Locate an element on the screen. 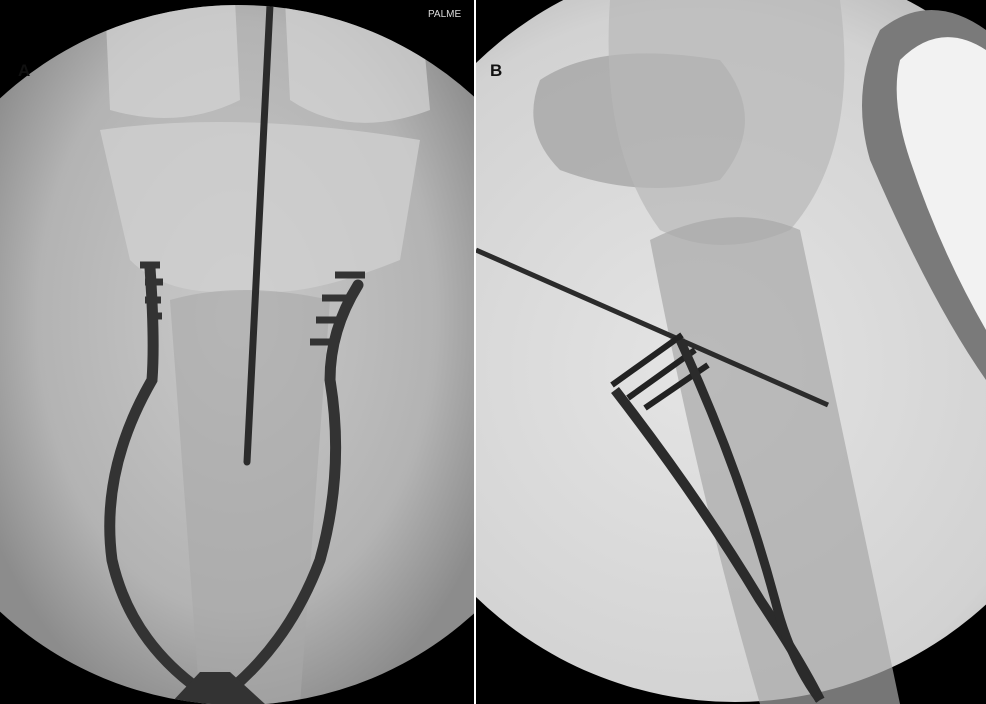 This screenshot has width=986, height=704. plate-left-teeth is located at coordinates (151, 290).